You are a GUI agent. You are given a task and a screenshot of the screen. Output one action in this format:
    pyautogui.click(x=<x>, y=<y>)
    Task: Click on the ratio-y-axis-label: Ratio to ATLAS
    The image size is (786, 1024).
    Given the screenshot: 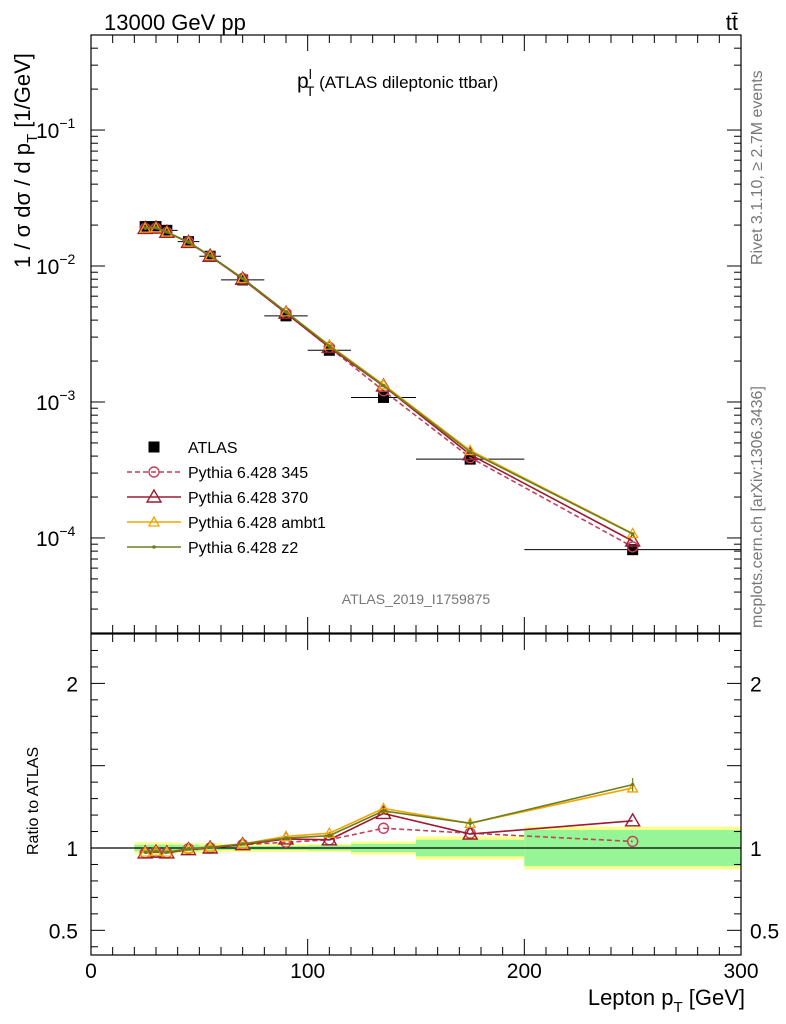 What is the action you would take?
    pyautogui.click(x=33, y=801)
    